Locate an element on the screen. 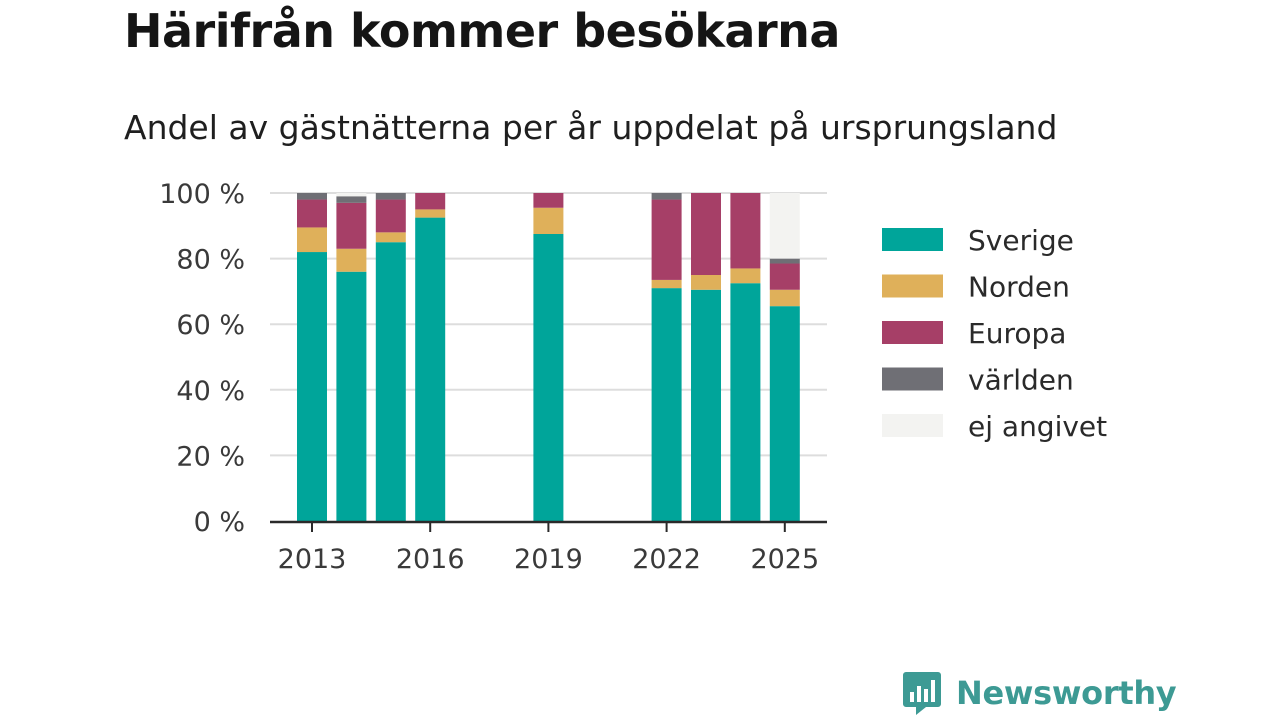 The height and width of the screenshot is (720, 1280). x-tick-label: 2022 is located at coordinates (666, 559).